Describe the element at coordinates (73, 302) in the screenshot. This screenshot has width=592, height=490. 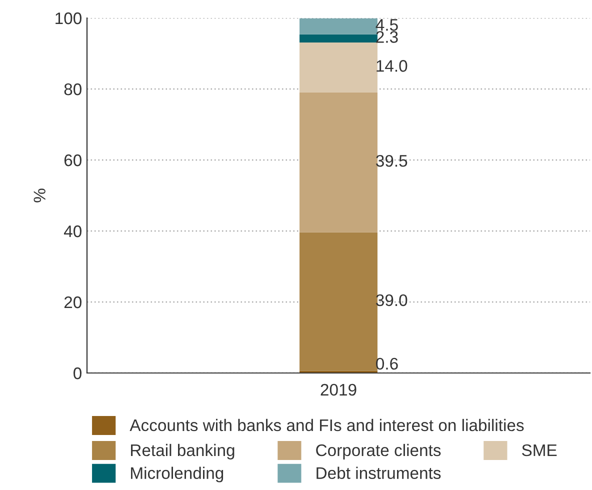
I see `y-tick-label: 20` at that location.